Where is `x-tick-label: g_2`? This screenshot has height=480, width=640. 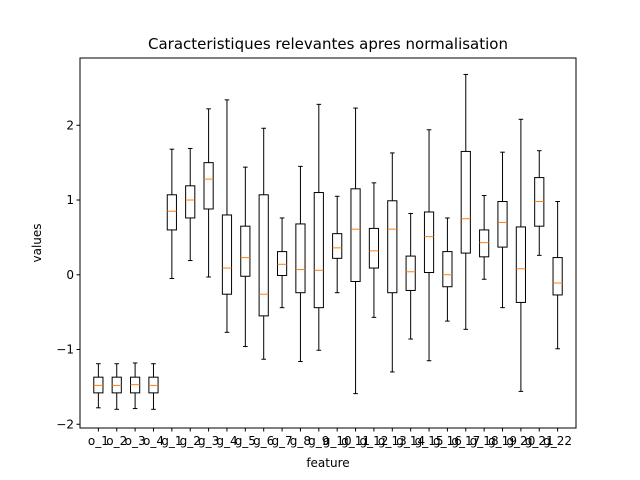 x-tick-label: g_2 is located at coordinates (190, 441).